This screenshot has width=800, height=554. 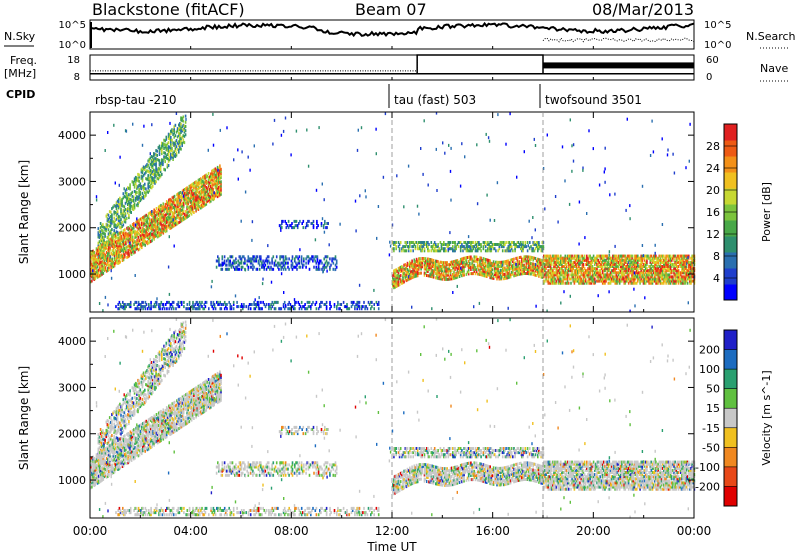 What do you see at coordinates (392, 29) in the screenshot?
I see `noise-sky-trace` at bounding box center [392, 29].